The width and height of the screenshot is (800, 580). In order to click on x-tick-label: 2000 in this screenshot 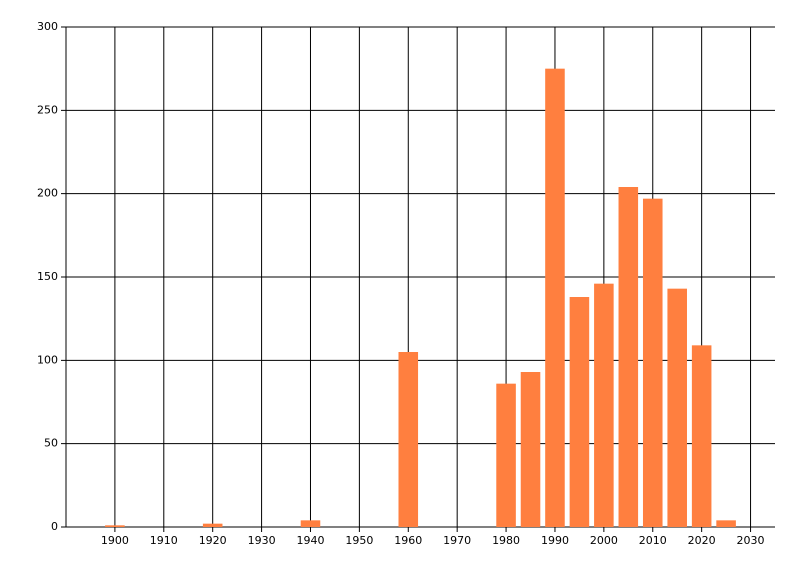, I will do `click(604, 540)`.